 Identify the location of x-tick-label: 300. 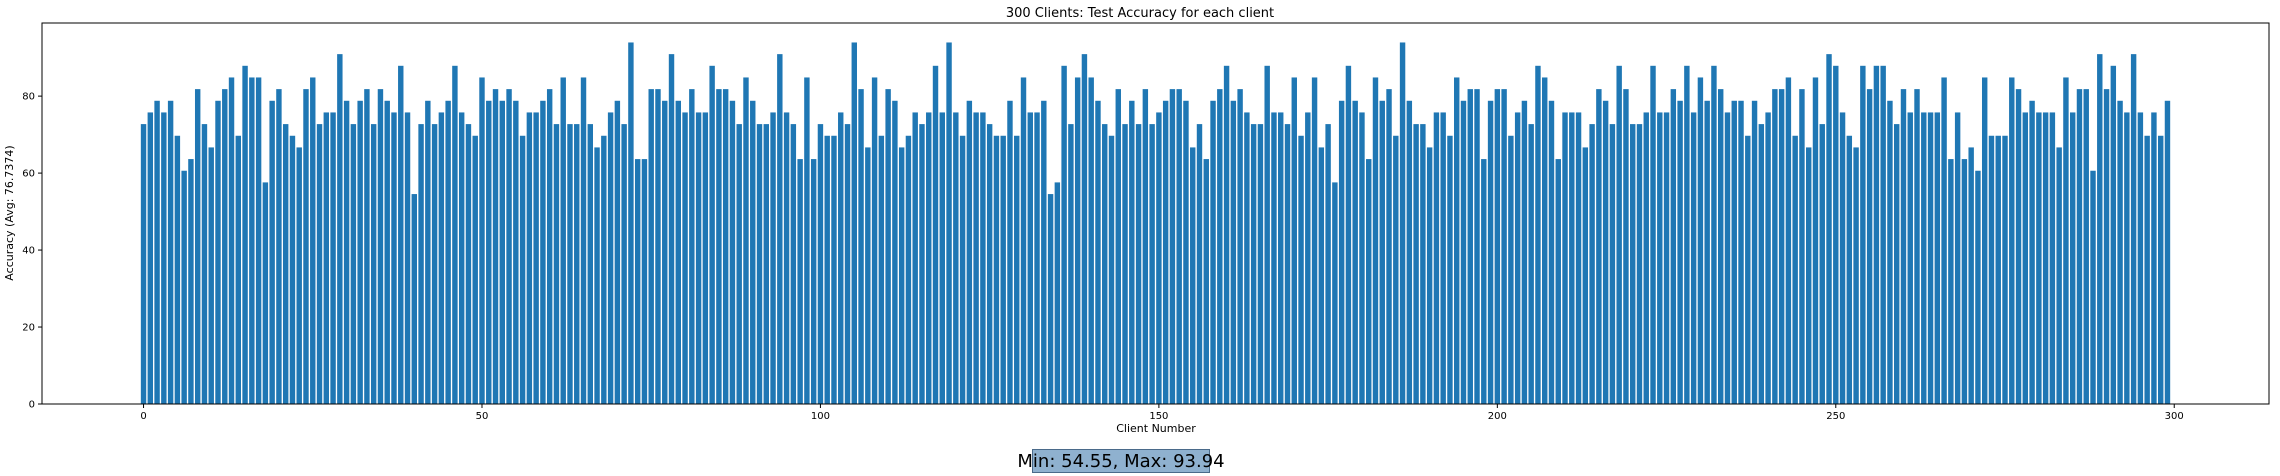
(2174, 416).